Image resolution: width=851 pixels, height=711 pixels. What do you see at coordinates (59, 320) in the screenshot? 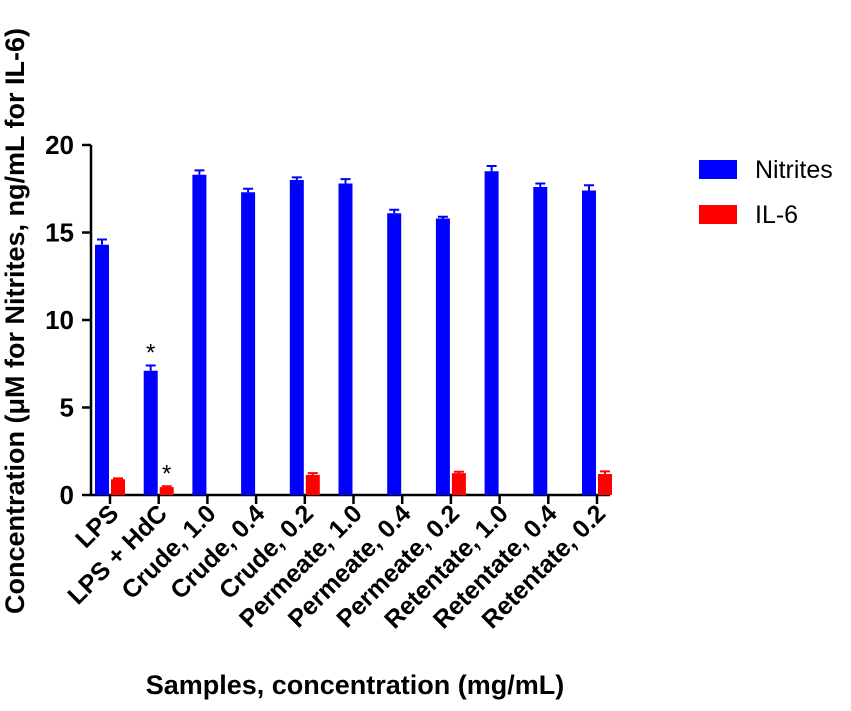
I see `y-tick-label: 10` at bounding box center [59, 320].